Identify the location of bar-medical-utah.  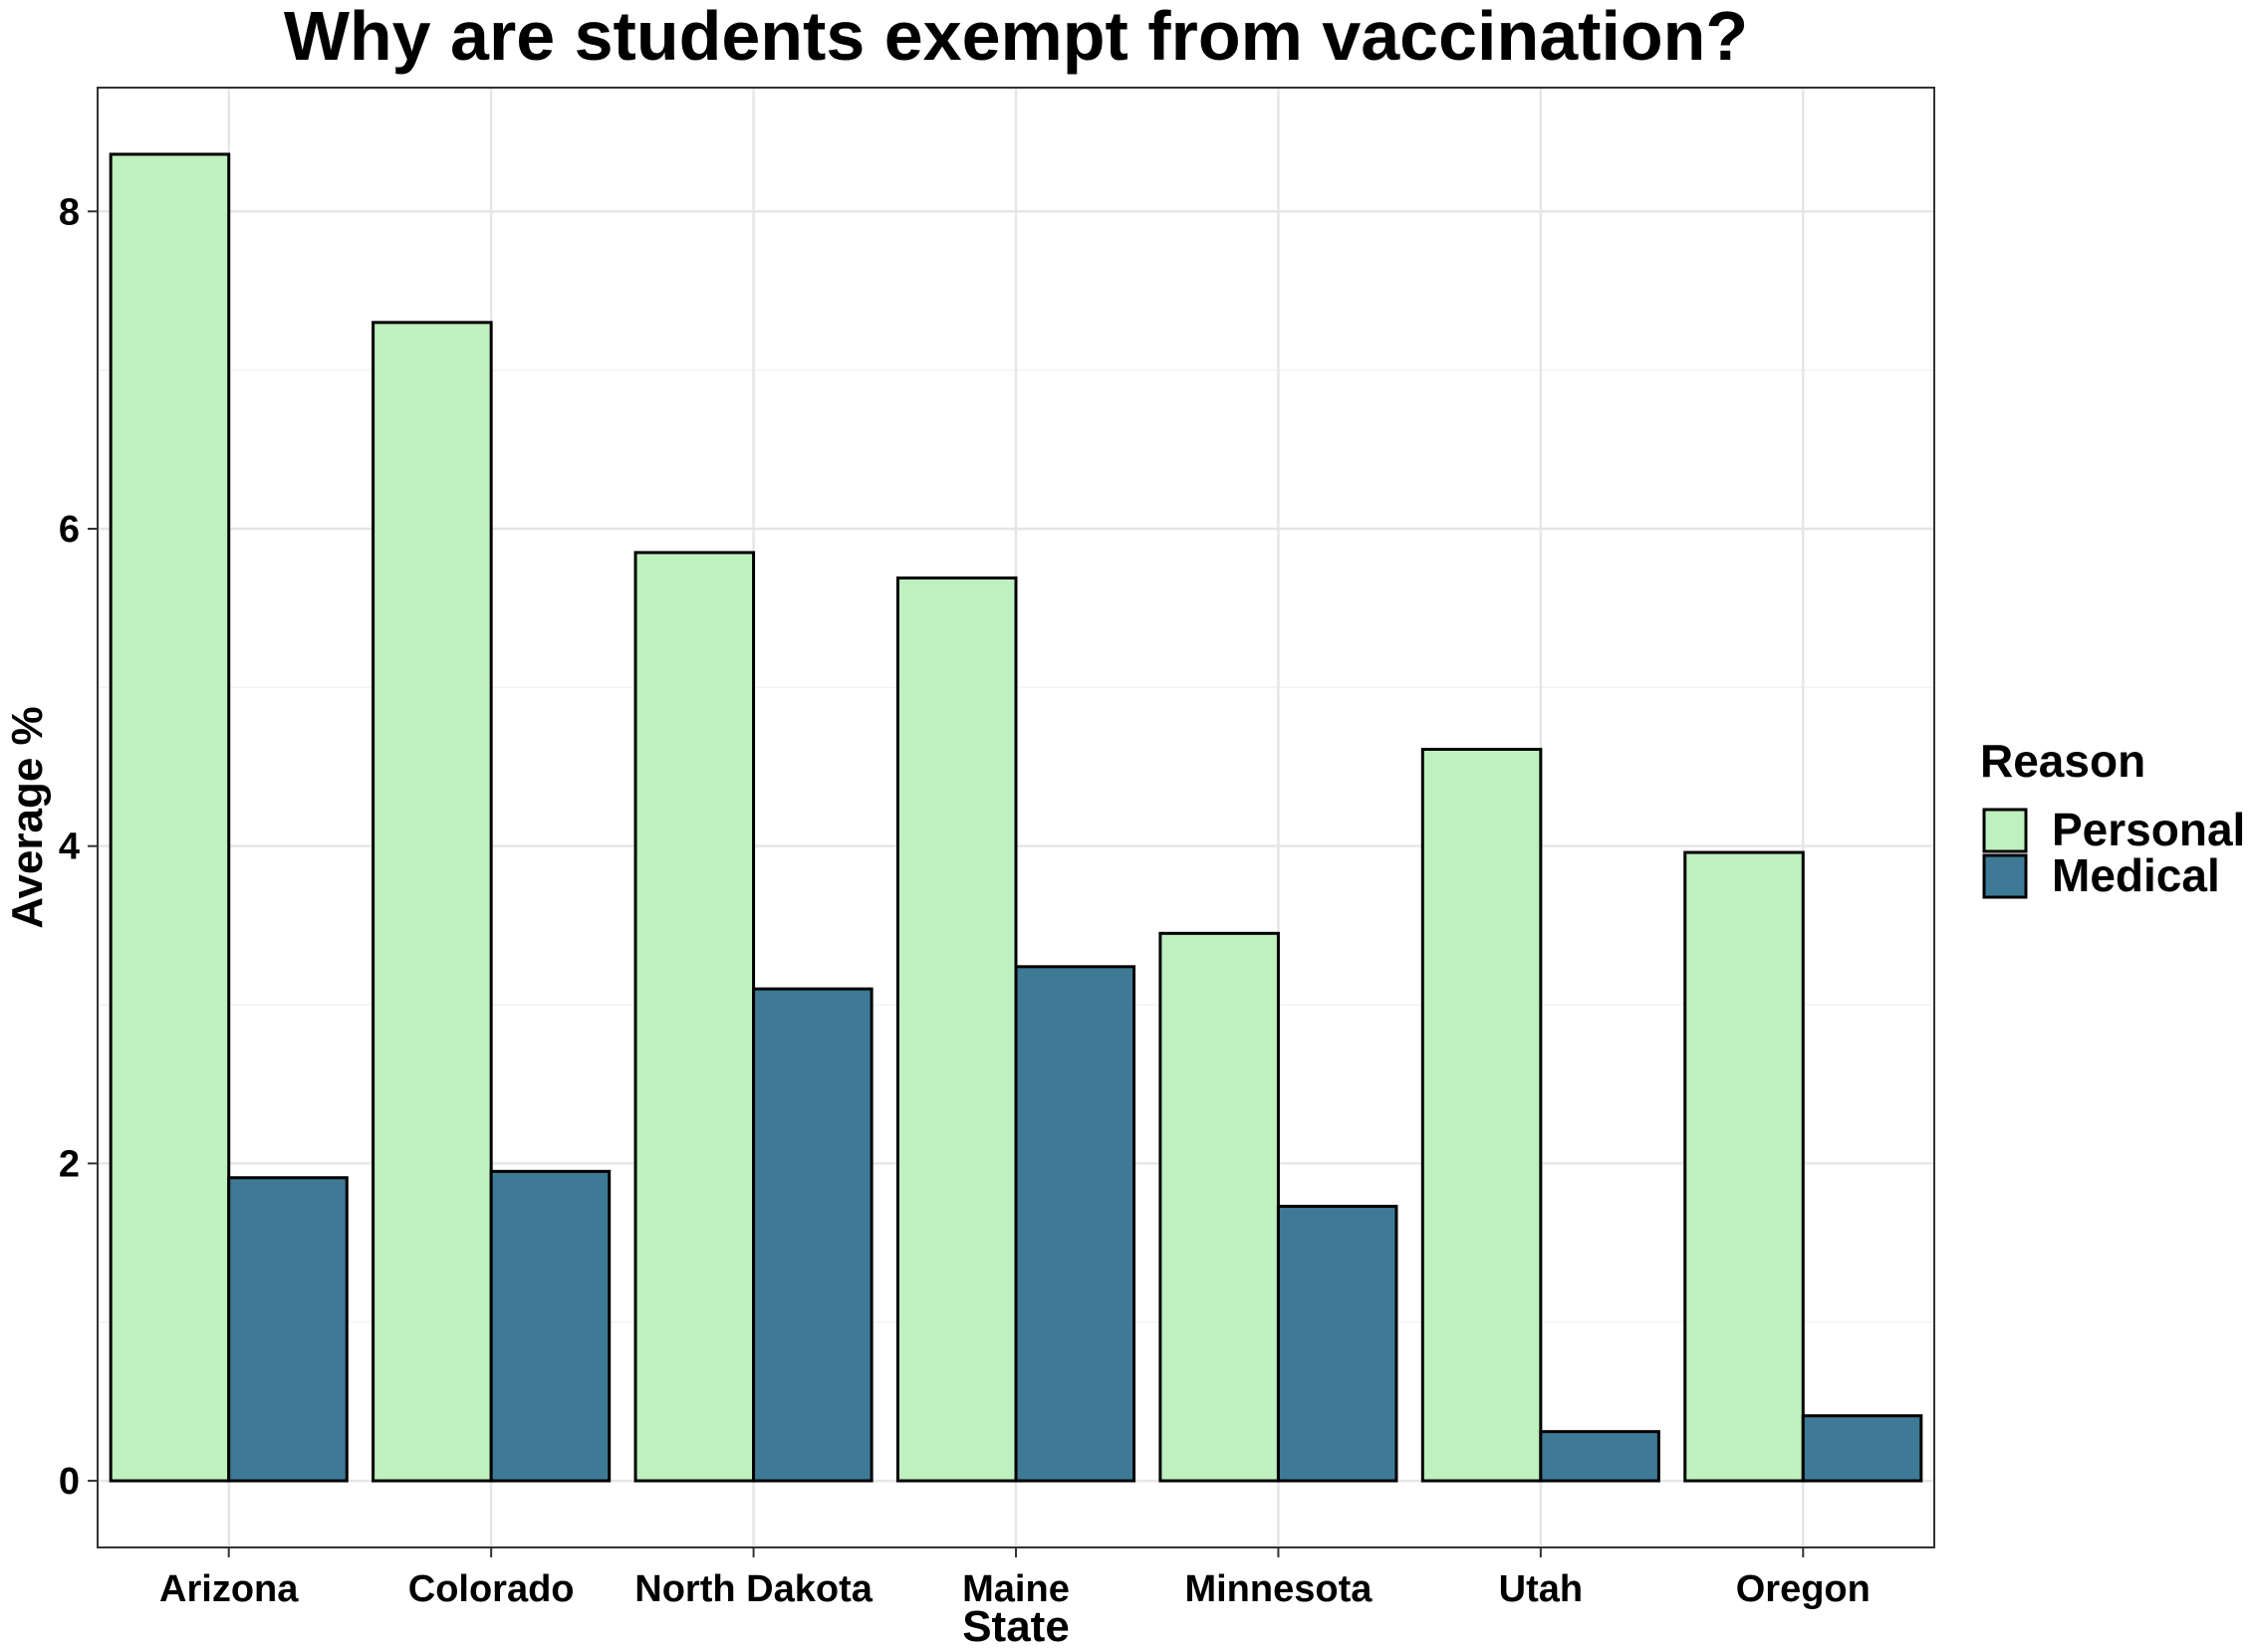
(1599, 1456).